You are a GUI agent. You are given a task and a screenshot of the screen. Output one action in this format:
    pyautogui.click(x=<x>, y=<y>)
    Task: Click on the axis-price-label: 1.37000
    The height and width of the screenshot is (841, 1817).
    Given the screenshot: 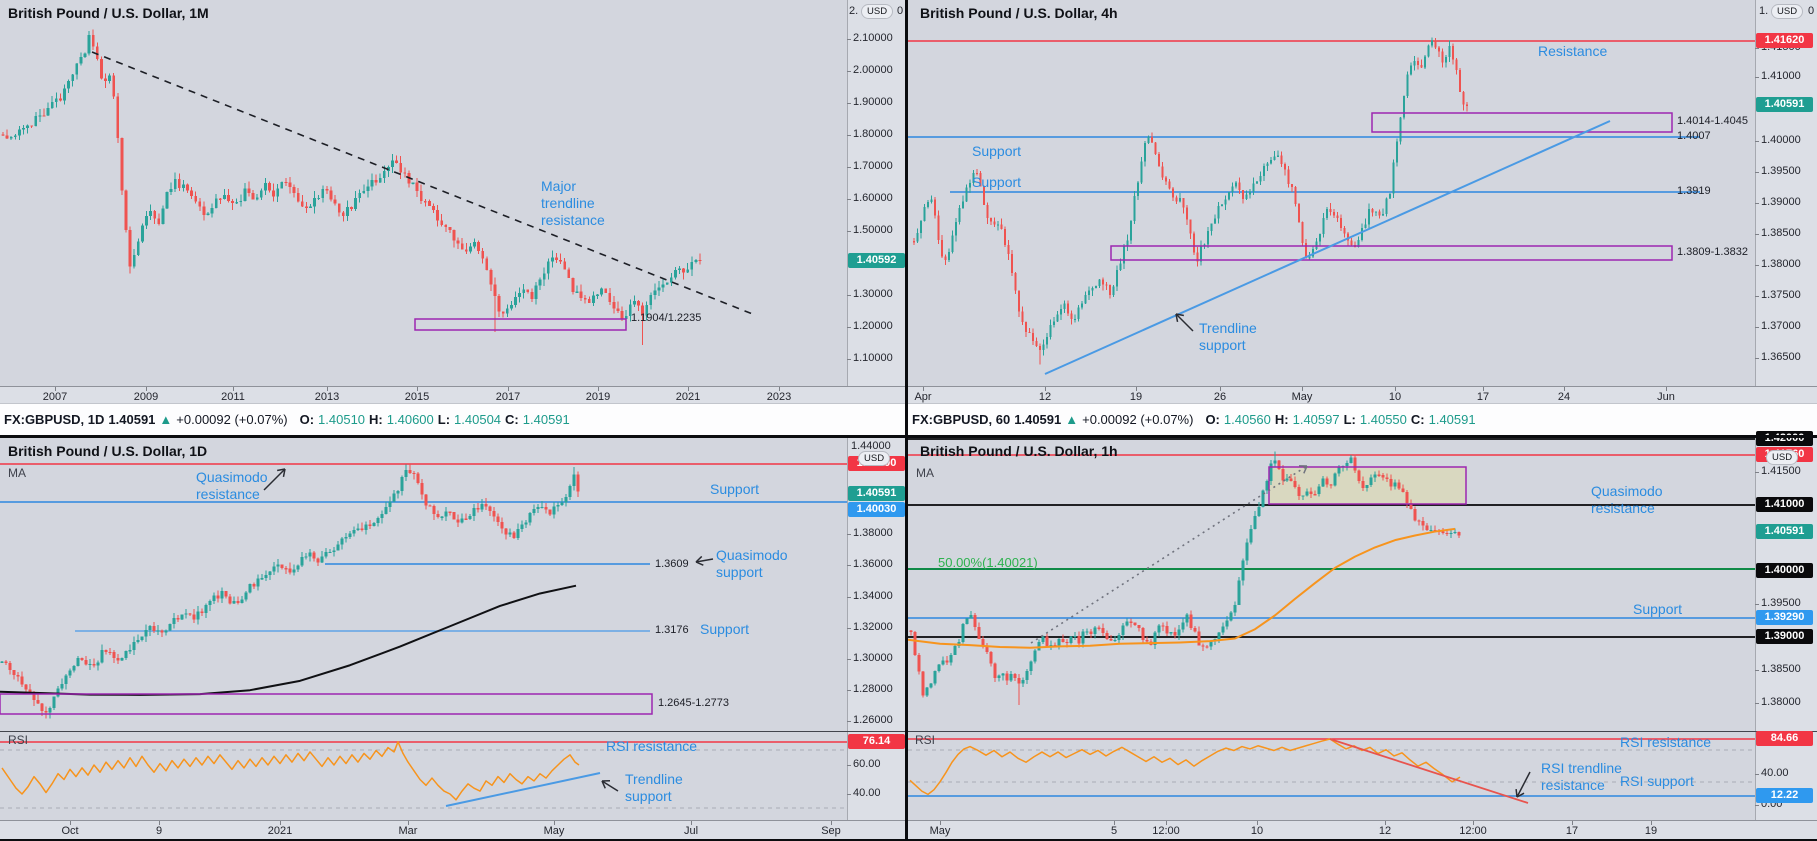 What is the action you would take?
    pyautogui.click(x=1781, y=326)
    